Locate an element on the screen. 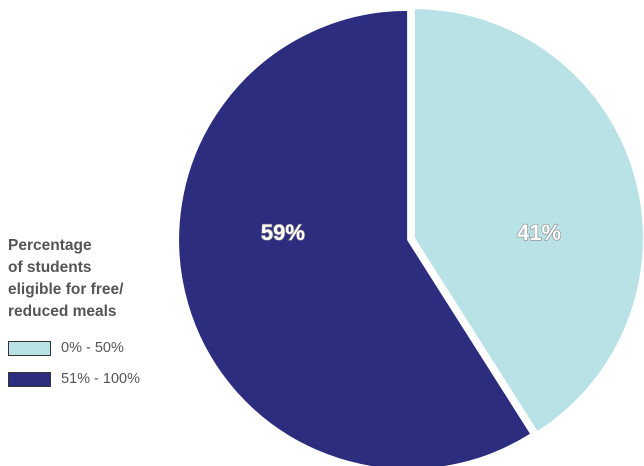 The height and width of the screenshot is (466, 644). legend-label-low: 0% - 50% is located at coordinates (92, 348).